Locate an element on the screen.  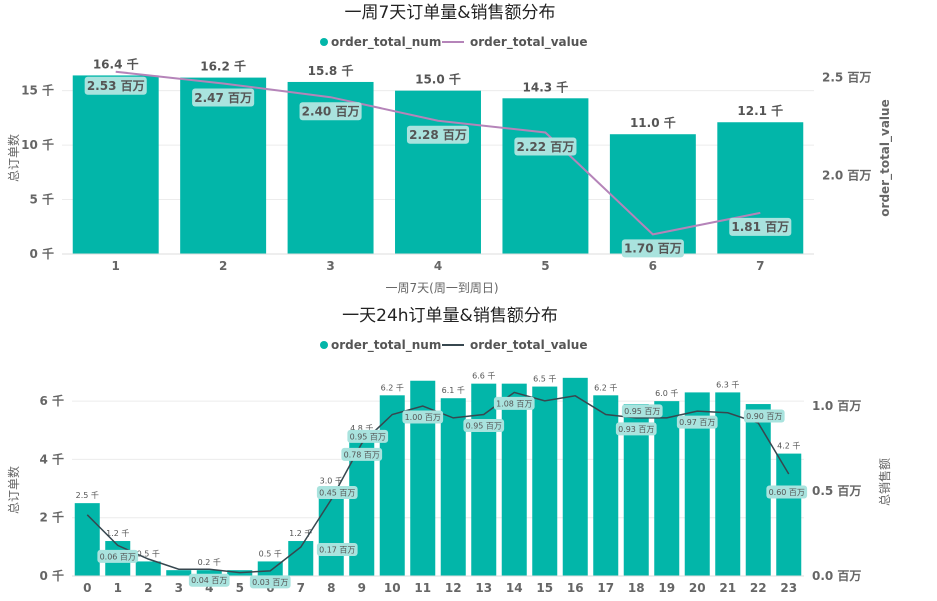
chart2-ylabel: 总订单数 is located at coordinates (13, 490).